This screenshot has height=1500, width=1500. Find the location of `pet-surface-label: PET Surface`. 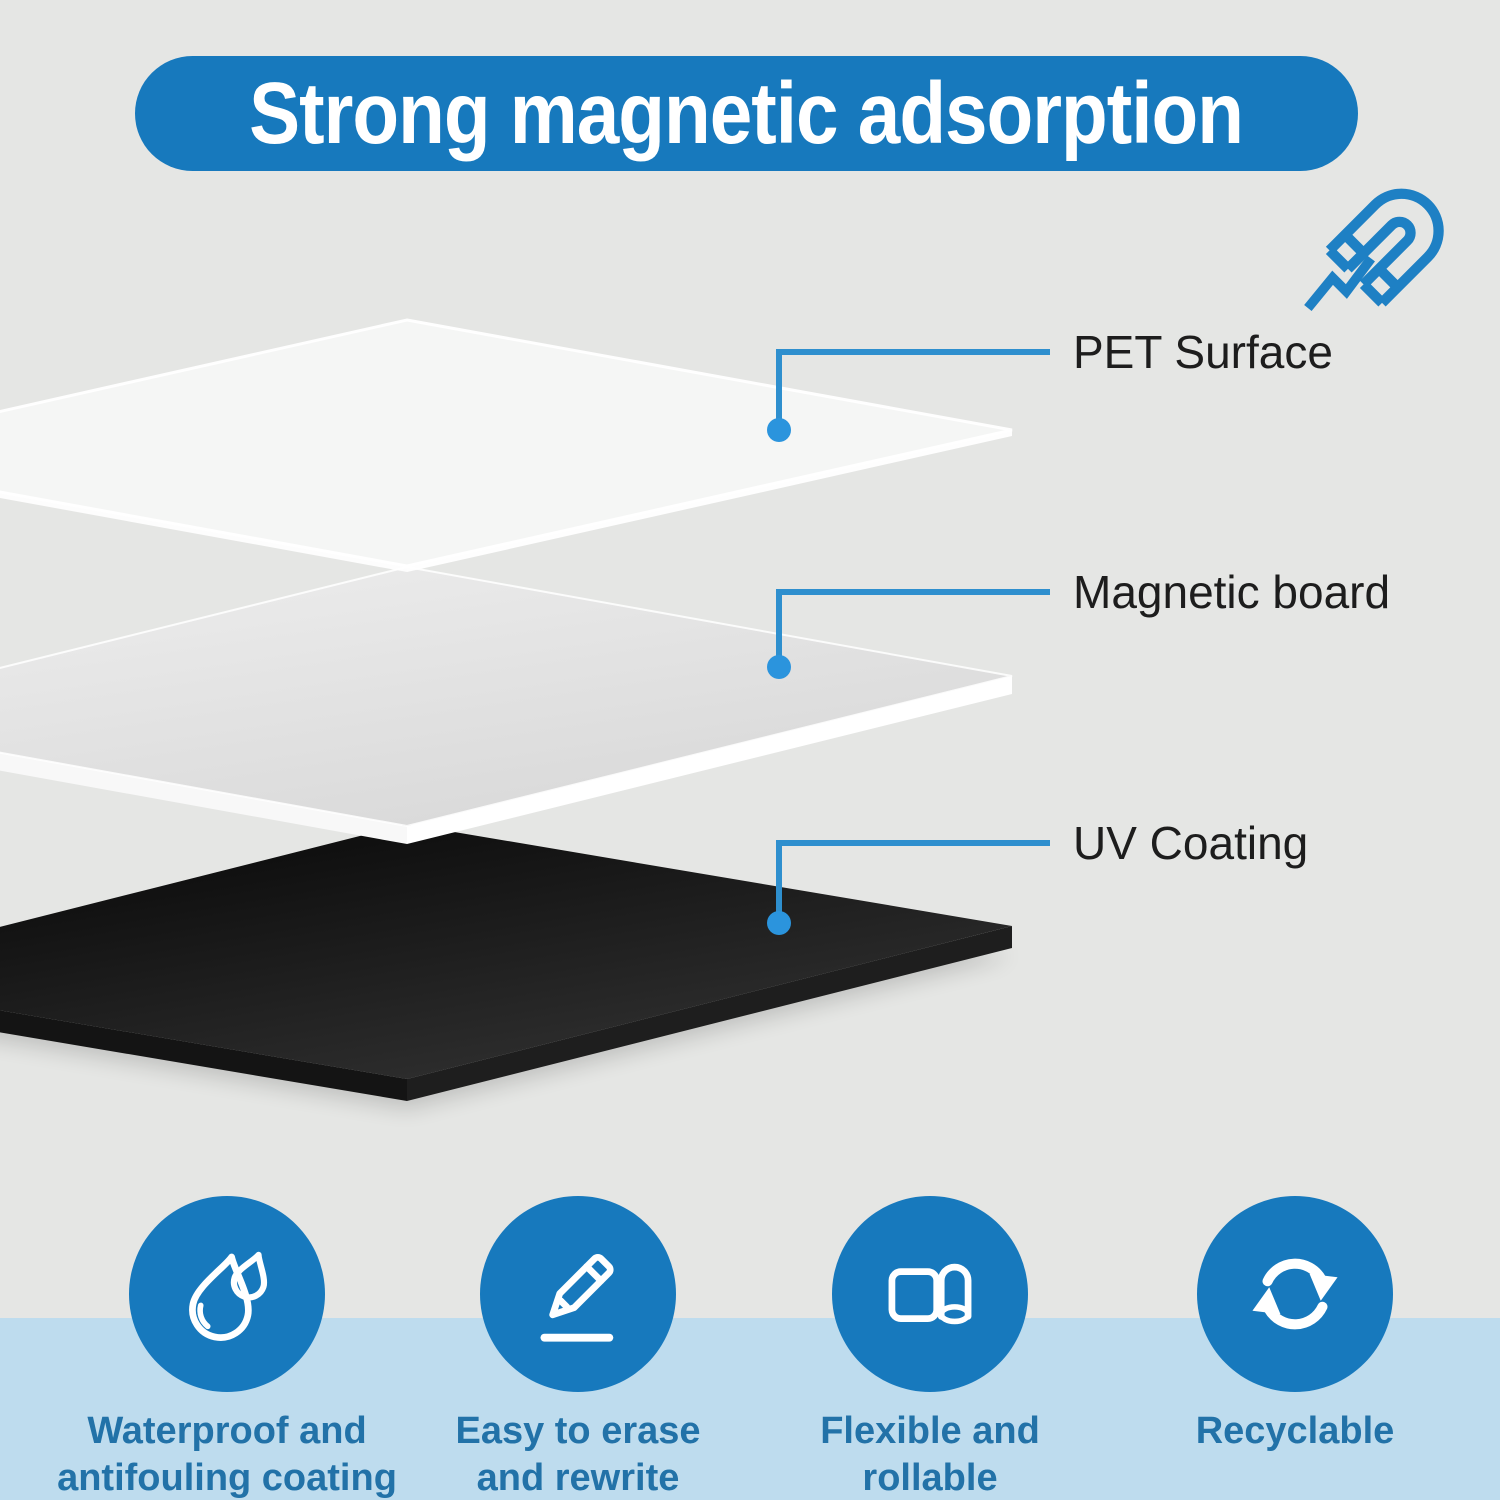

pet-surface-label: PET Surface is located at coordinates (1203, 352).